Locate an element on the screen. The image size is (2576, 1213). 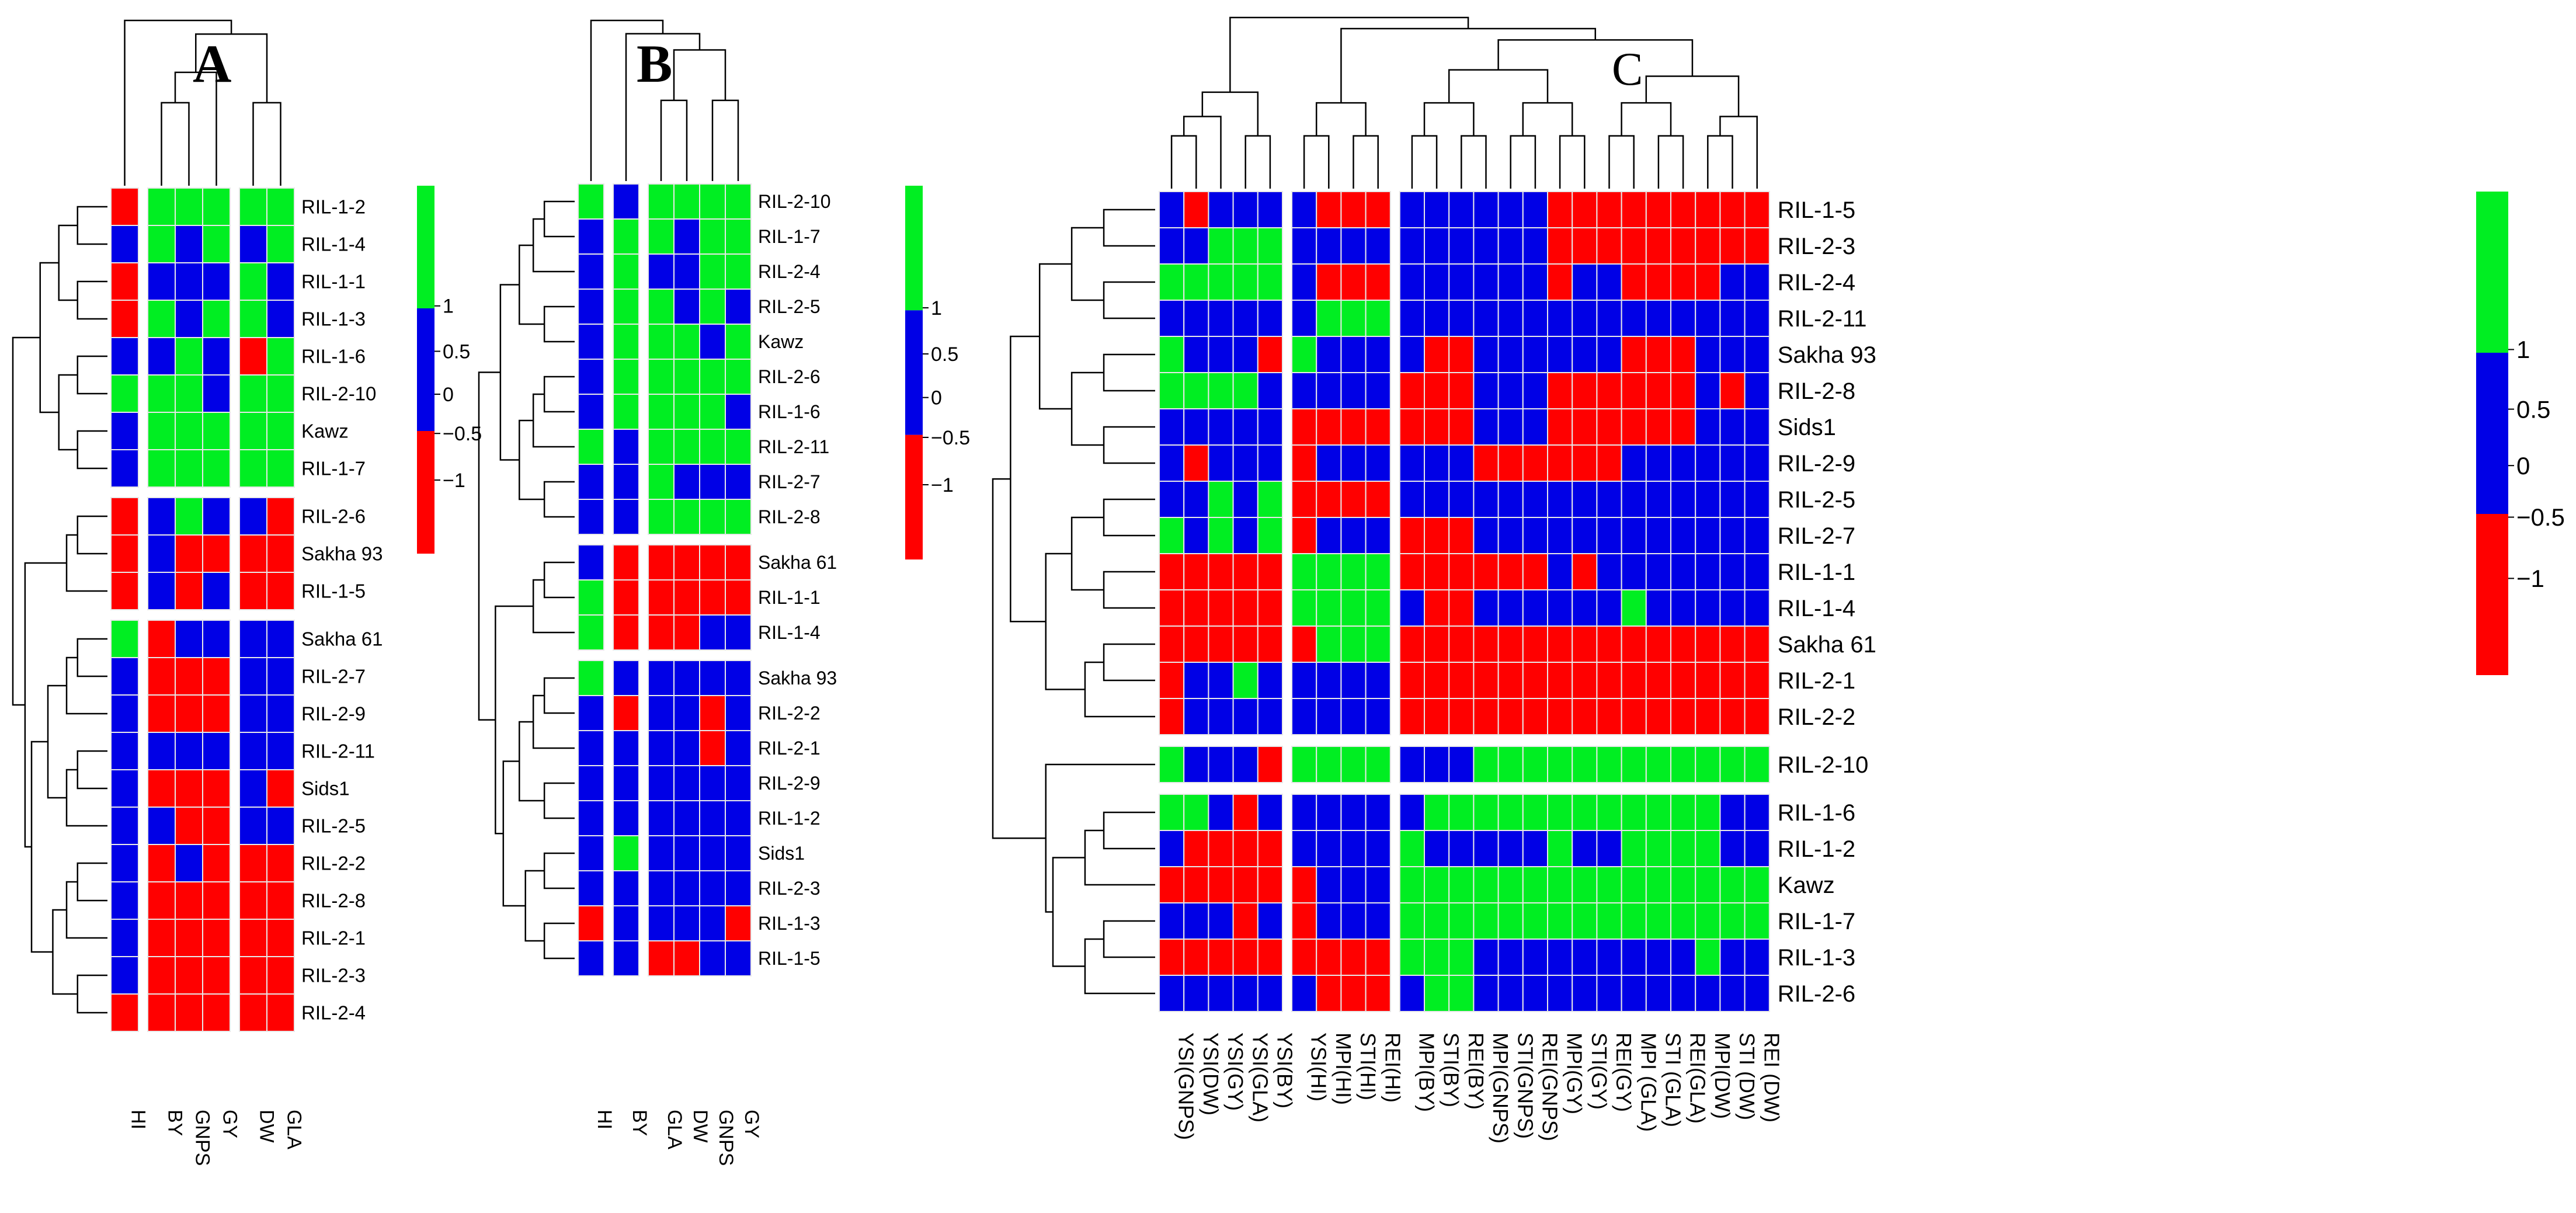
panel-c-column-label: YSI(GNPS) is located at coordinates (1186, 1086).